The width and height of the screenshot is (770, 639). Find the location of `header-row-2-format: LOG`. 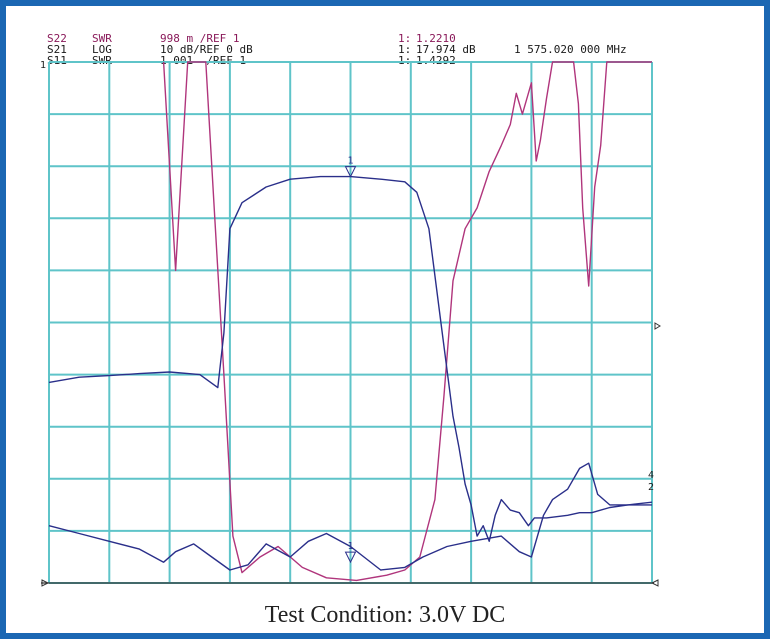

header-row-2-format: LOG is located at coordinates (102, 49).